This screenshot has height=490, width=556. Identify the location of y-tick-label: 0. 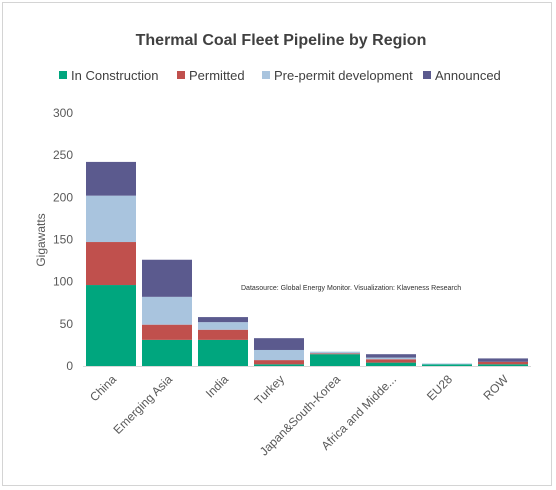
(69, 366).